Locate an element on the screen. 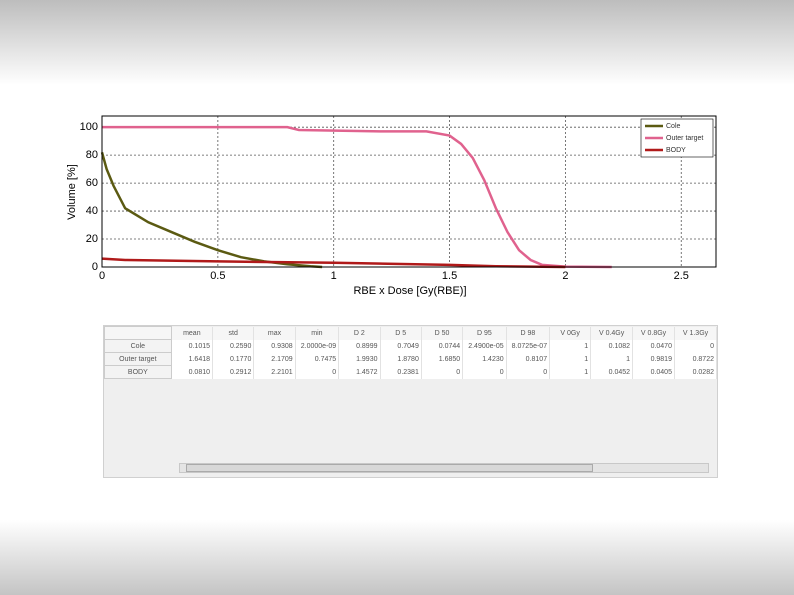 The width and height of the screenshot is (794, 595). cell: 8.0725e-07 is located at coordinates (528, 346).